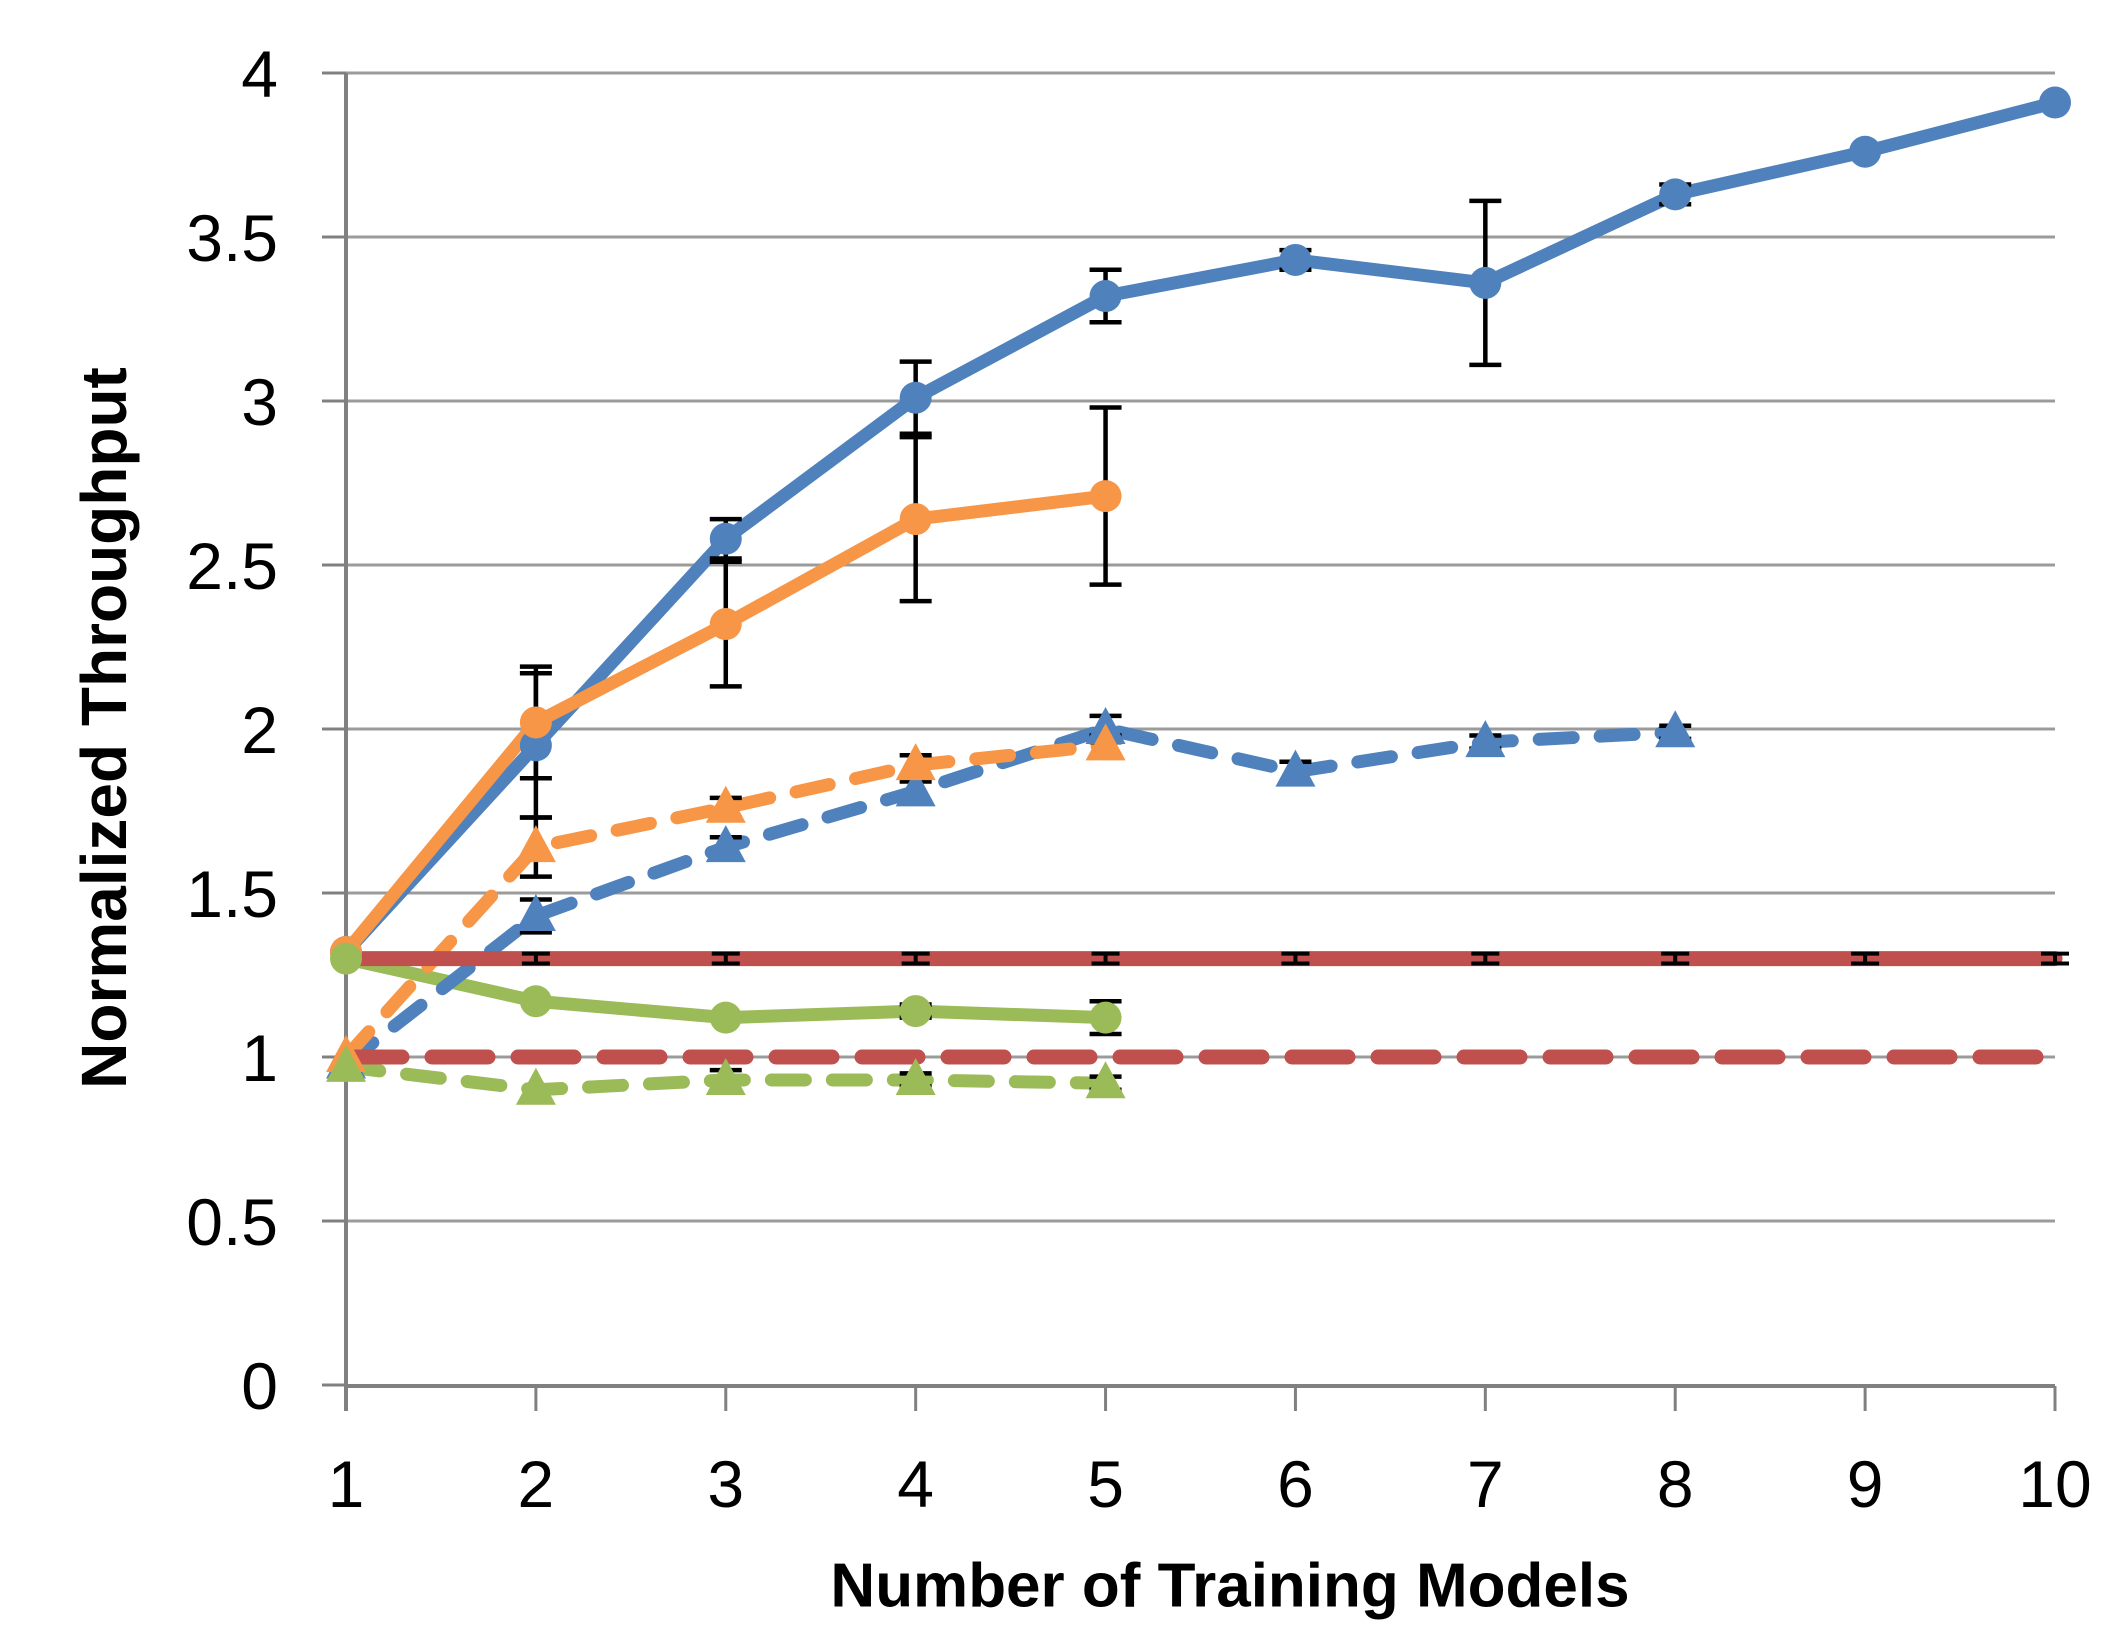 The height and width of the screenshot is (1626, 2118). What do you see at coordinates (232, 1222) in the screenshot?
I see `y-tick-label: 0.5` at bounding box center [232, 1222].